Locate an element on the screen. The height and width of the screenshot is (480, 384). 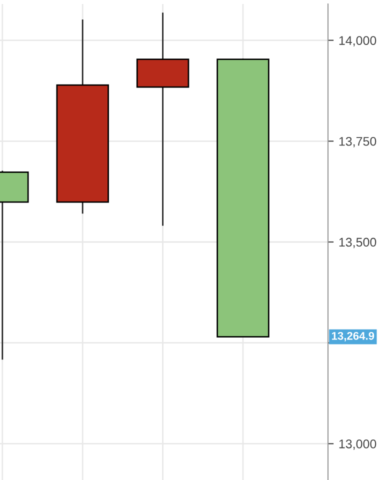
y-tick-label: 13,000 is located at coordinates (357, 444).